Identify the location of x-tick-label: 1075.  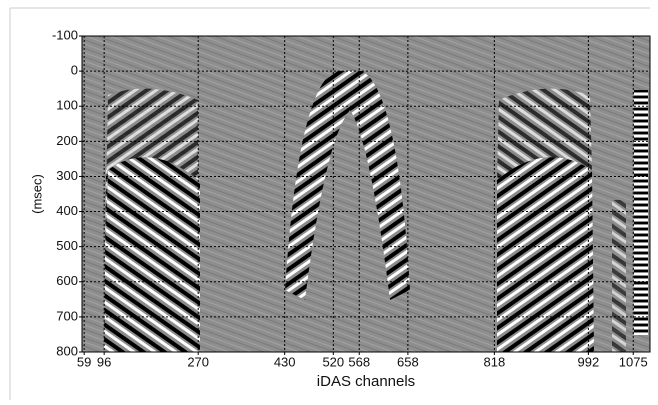
(633, 361).